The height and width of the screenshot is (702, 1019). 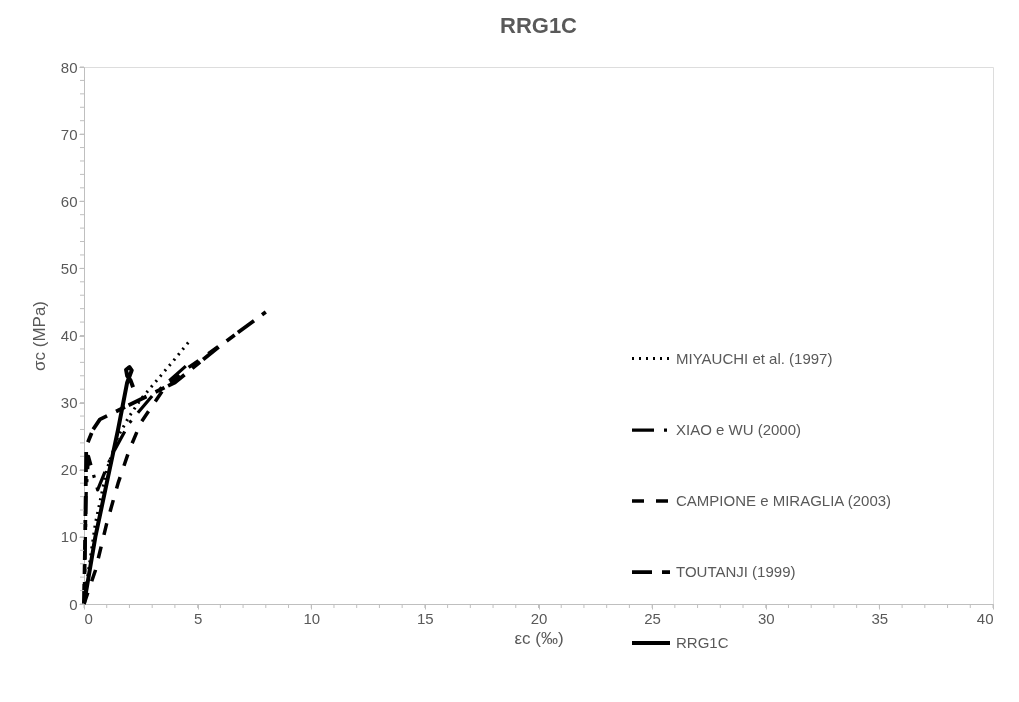 What do you see at coordinates (754, 358) in the screenshot?
I see `legend-label: MIYAUCHI et al. (1997)` at bounding box center [754, 358].